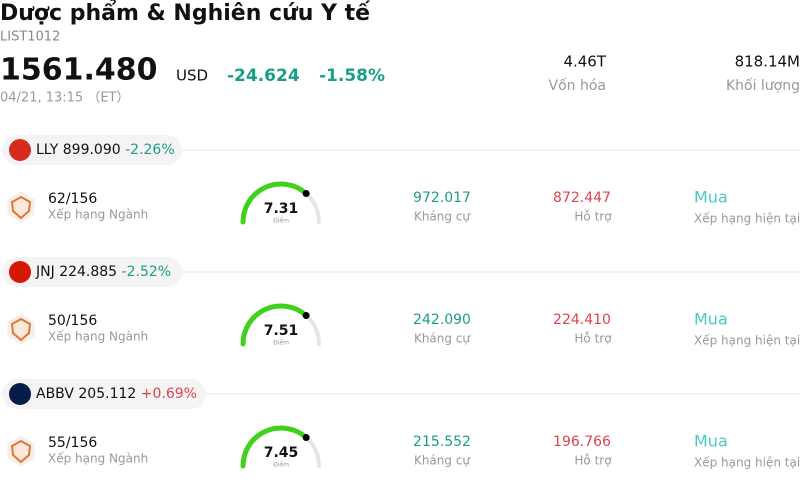 This screenshot has width=800, height=488. Describe the element at coordinates (45, 272) in the screenshot. I see `ticker: JNJ` at that location.